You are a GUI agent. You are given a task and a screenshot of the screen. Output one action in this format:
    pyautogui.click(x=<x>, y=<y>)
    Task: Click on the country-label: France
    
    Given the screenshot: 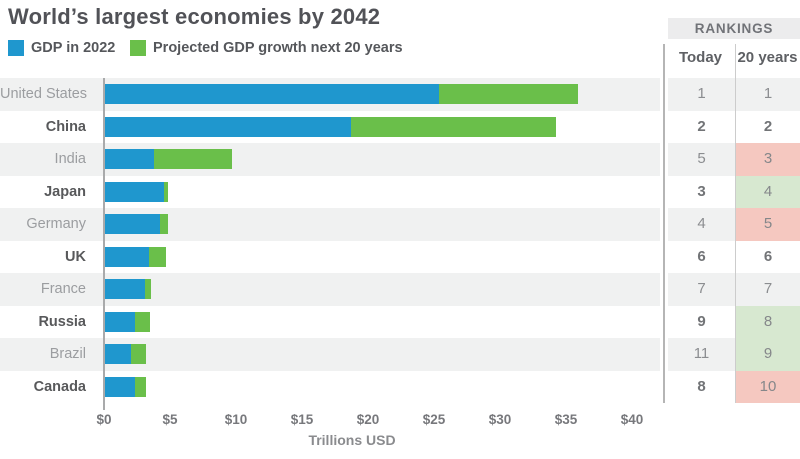 What is the action you would take?
    pyautogui.click(x=48, y=289)
    